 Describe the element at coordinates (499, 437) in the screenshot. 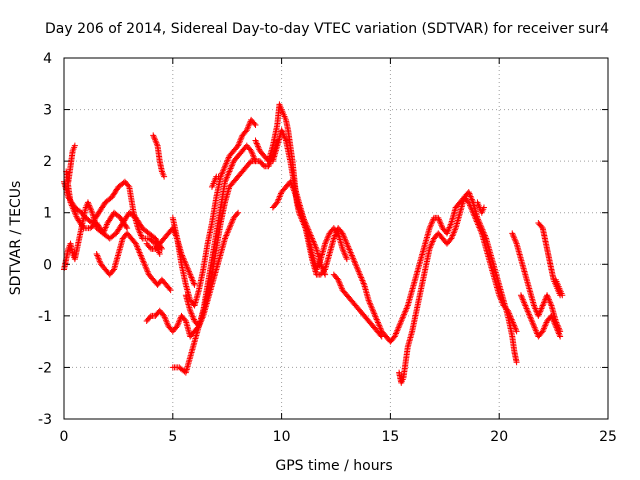

I see `x-tick-label: 20` at that location.